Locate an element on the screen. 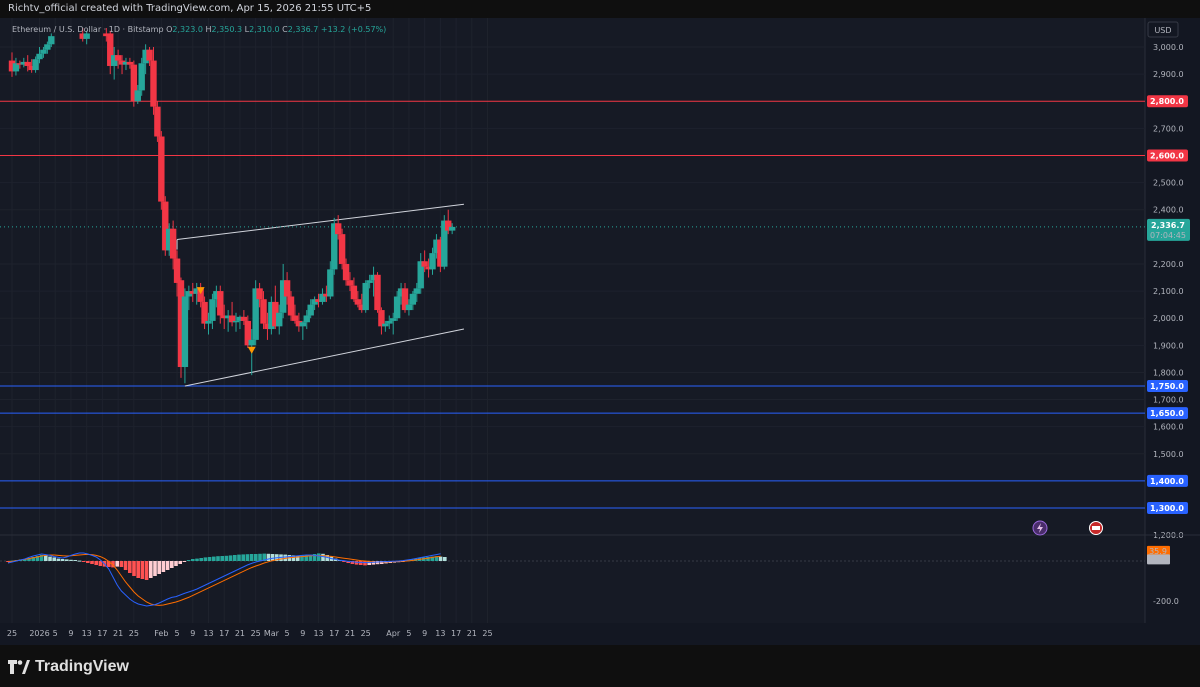 Image resolution: width=1200 pixels, height=687 pixels. currency-badge is located at coordinates (1163, 29).